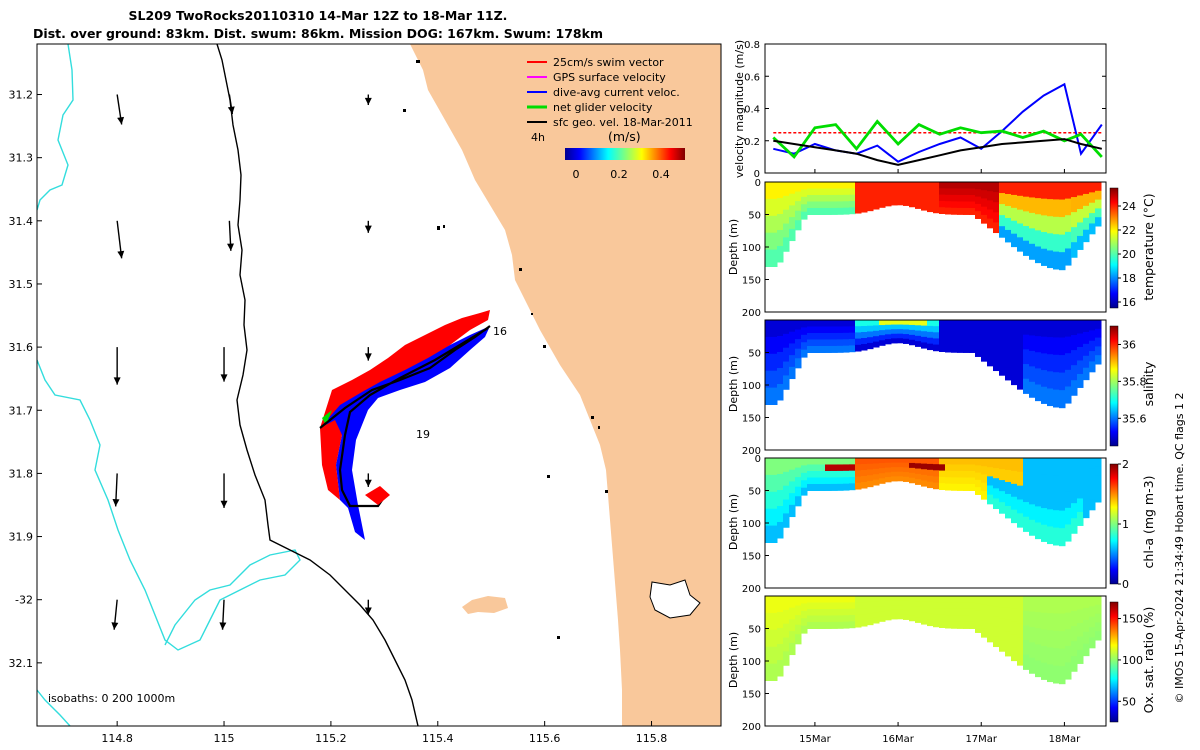  Describe the element at coordinates (733, 660) in the screenshot. I see `oxygen-ylabel: Depth (m)` at that location.